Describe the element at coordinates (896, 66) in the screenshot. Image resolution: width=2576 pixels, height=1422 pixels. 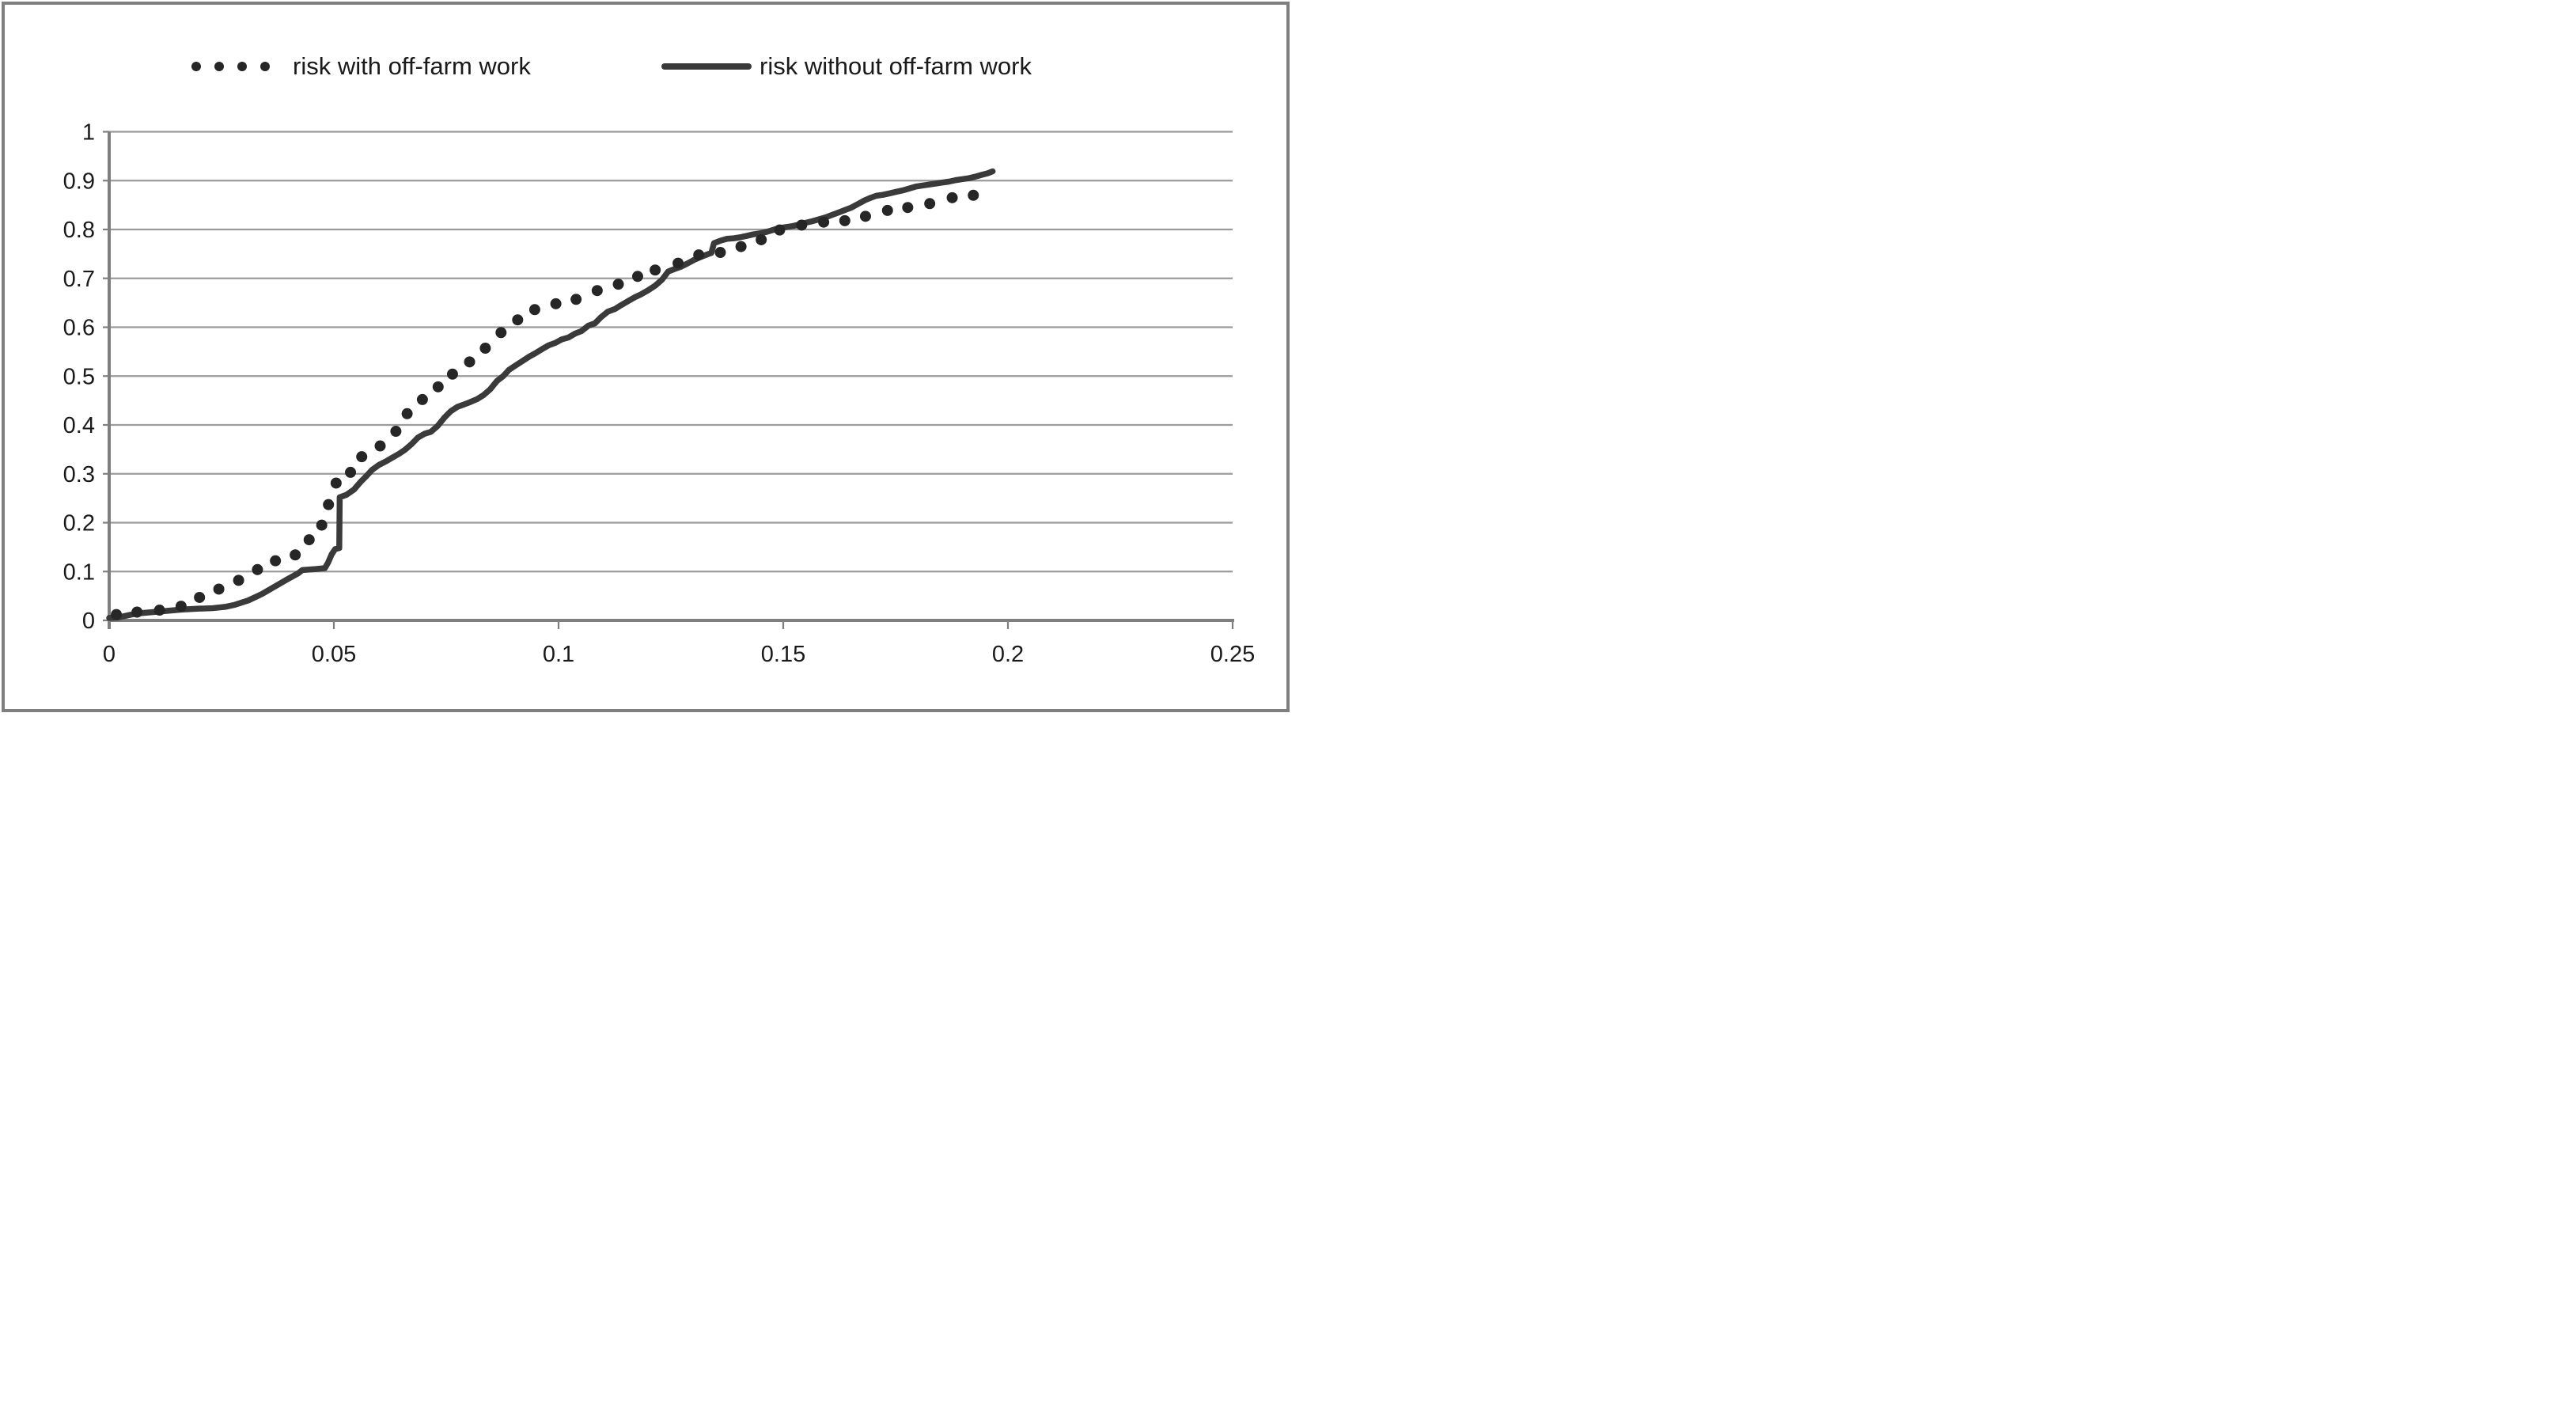
I see `legend-label-risk-without-off-farm-work: risk without off-farm work` at that location.